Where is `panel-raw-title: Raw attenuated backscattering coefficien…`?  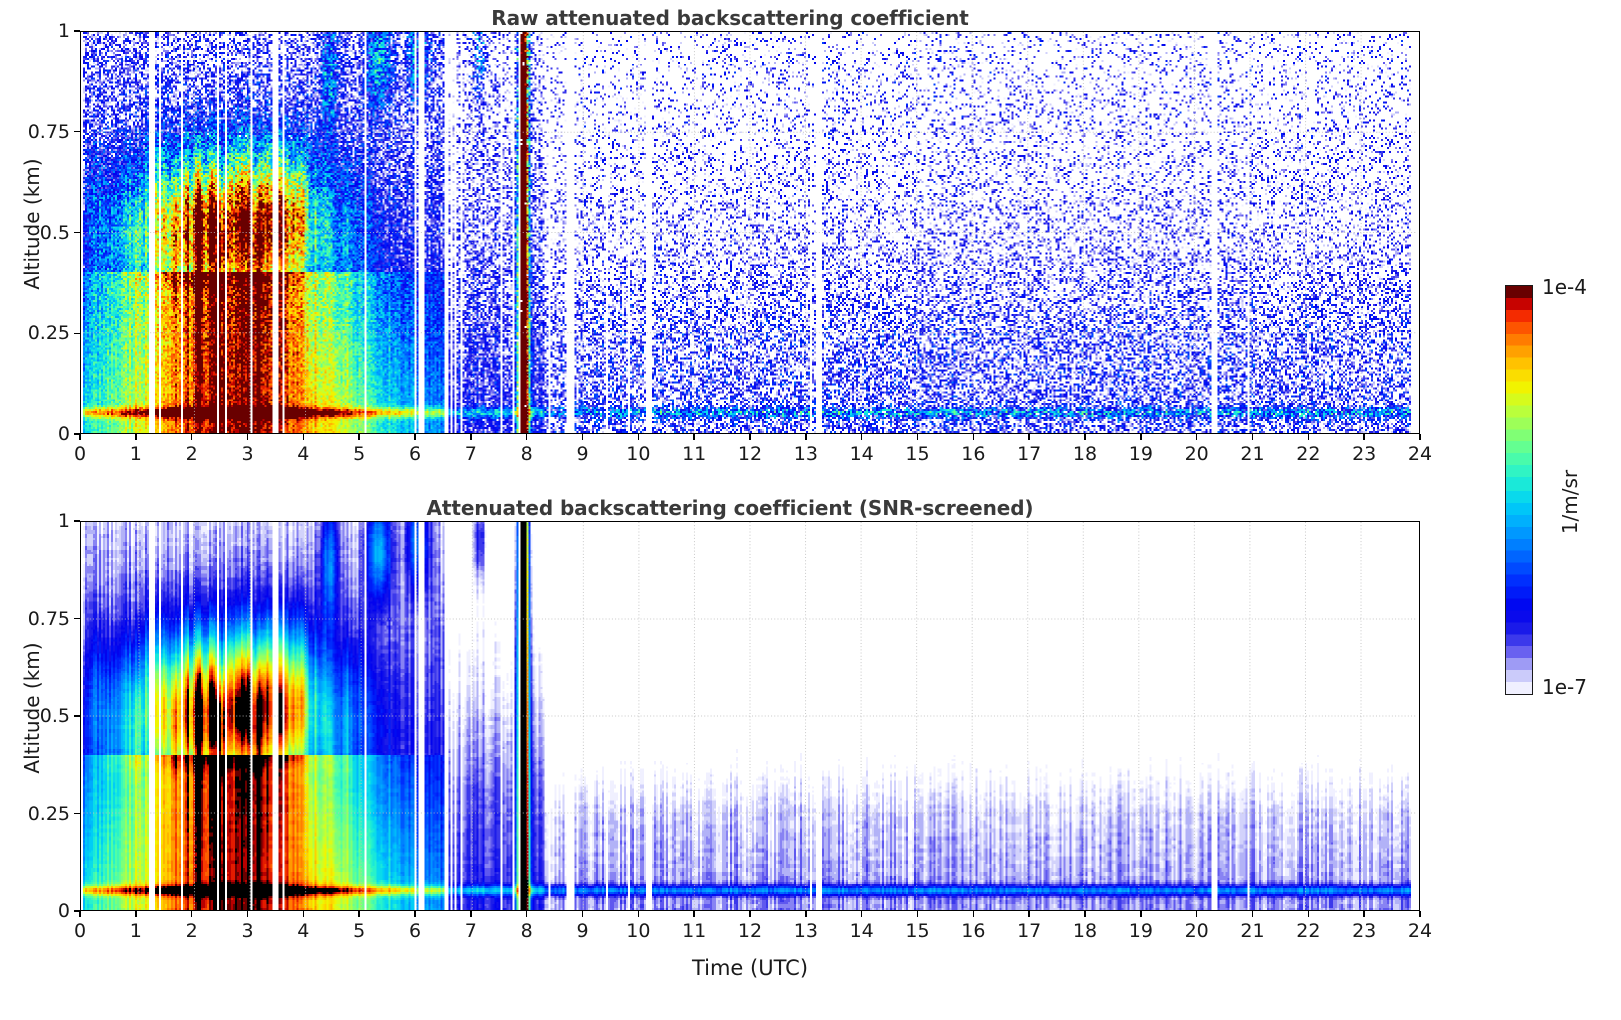 panel-raw-title: Raw attenuated backscattering coefficien… is located at coordinates (730, 18).